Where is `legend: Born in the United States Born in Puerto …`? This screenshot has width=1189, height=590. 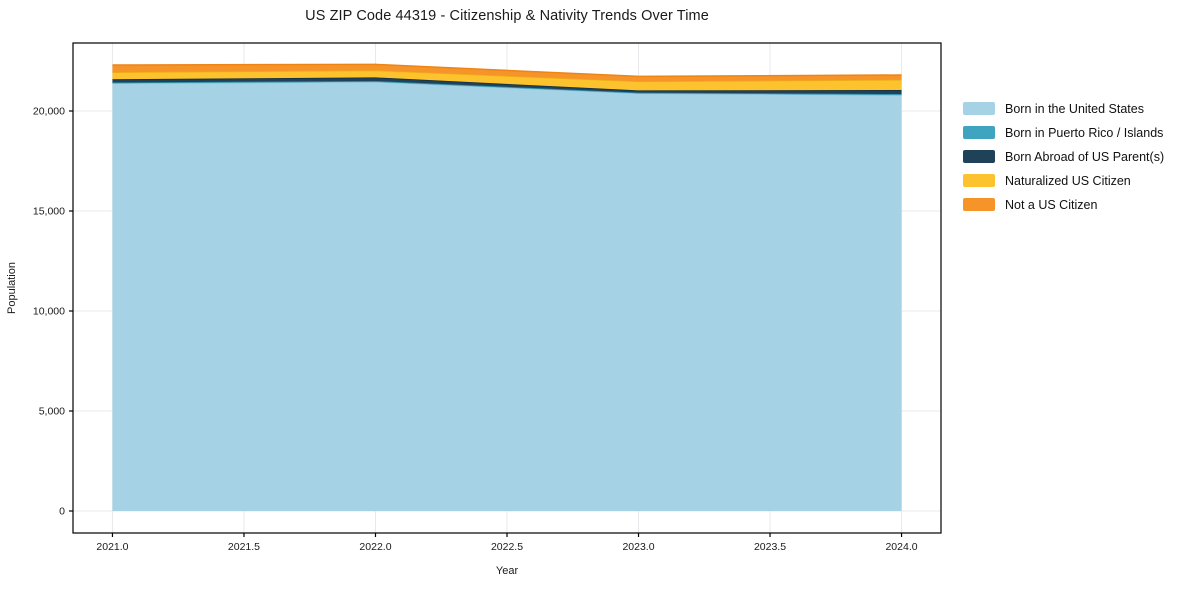 legend: Born in the United States Born in Puerto … is located at coordinates (1063, 156).